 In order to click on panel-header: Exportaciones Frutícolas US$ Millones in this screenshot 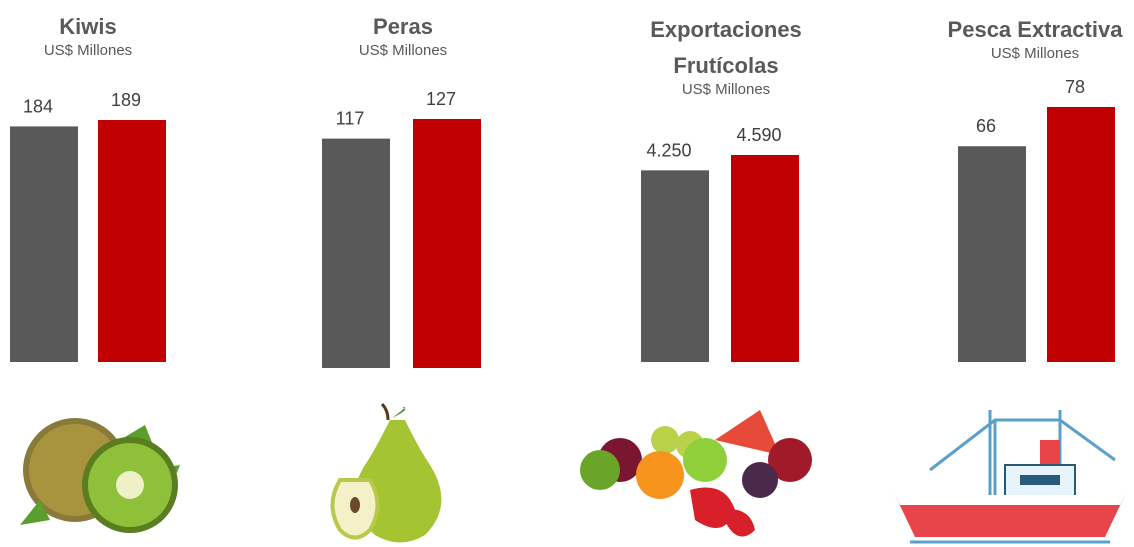, I will do `click(726, 56)`.